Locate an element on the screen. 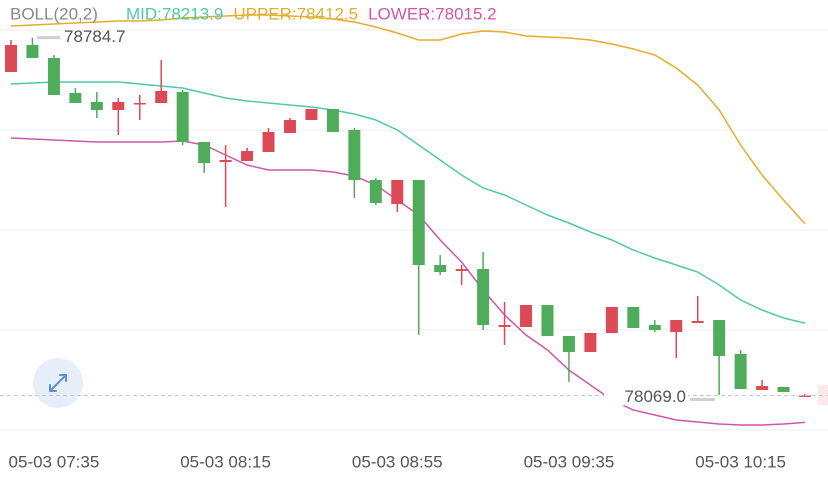  indicator-title: BOLL(20,2) is located at coordinates (54, 13).